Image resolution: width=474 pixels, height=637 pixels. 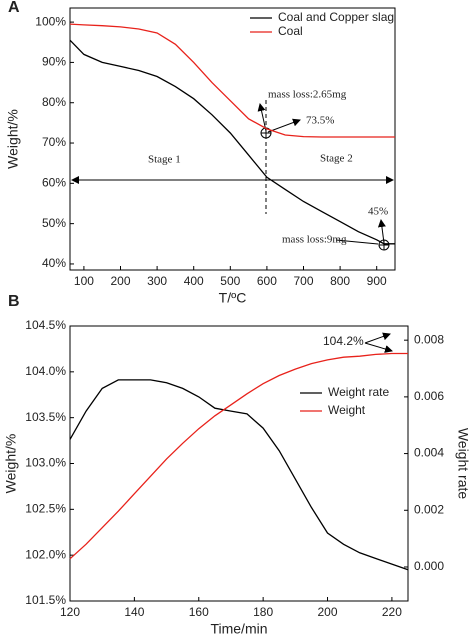 I want to click on annotation: 73.5%, so click(x=320, y=121).